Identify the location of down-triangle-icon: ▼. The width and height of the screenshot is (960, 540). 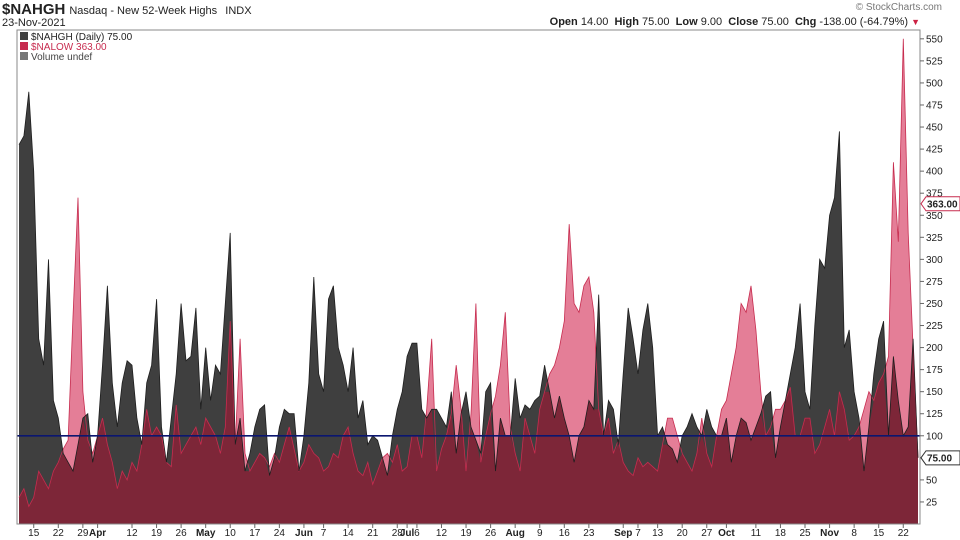
(915, 22).